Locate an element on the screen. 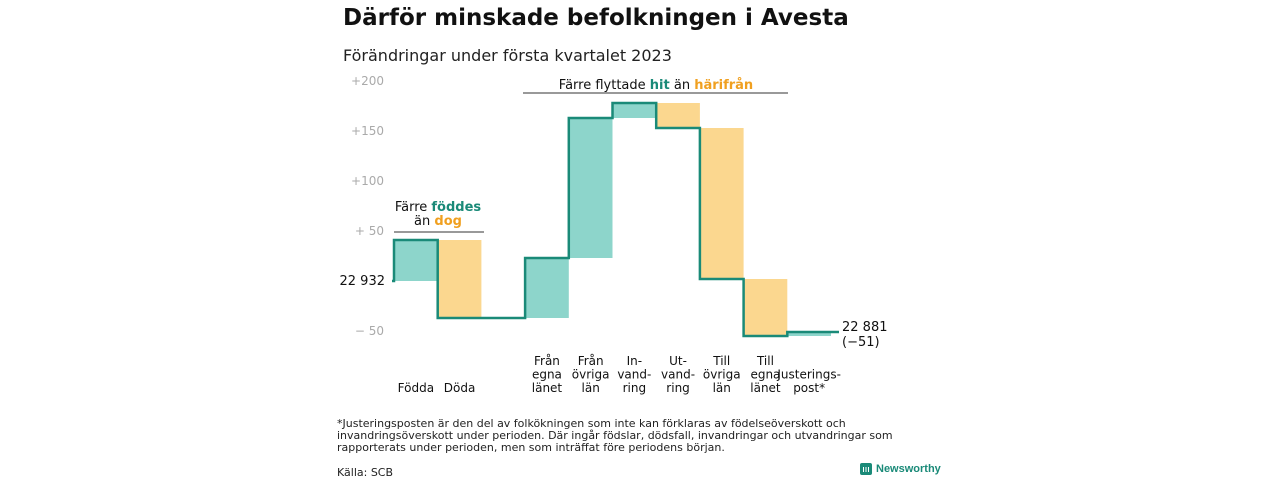 The image size is (1280, 480). annotation-births-deaths: Färre föddes is located at coordinates (438, 207).